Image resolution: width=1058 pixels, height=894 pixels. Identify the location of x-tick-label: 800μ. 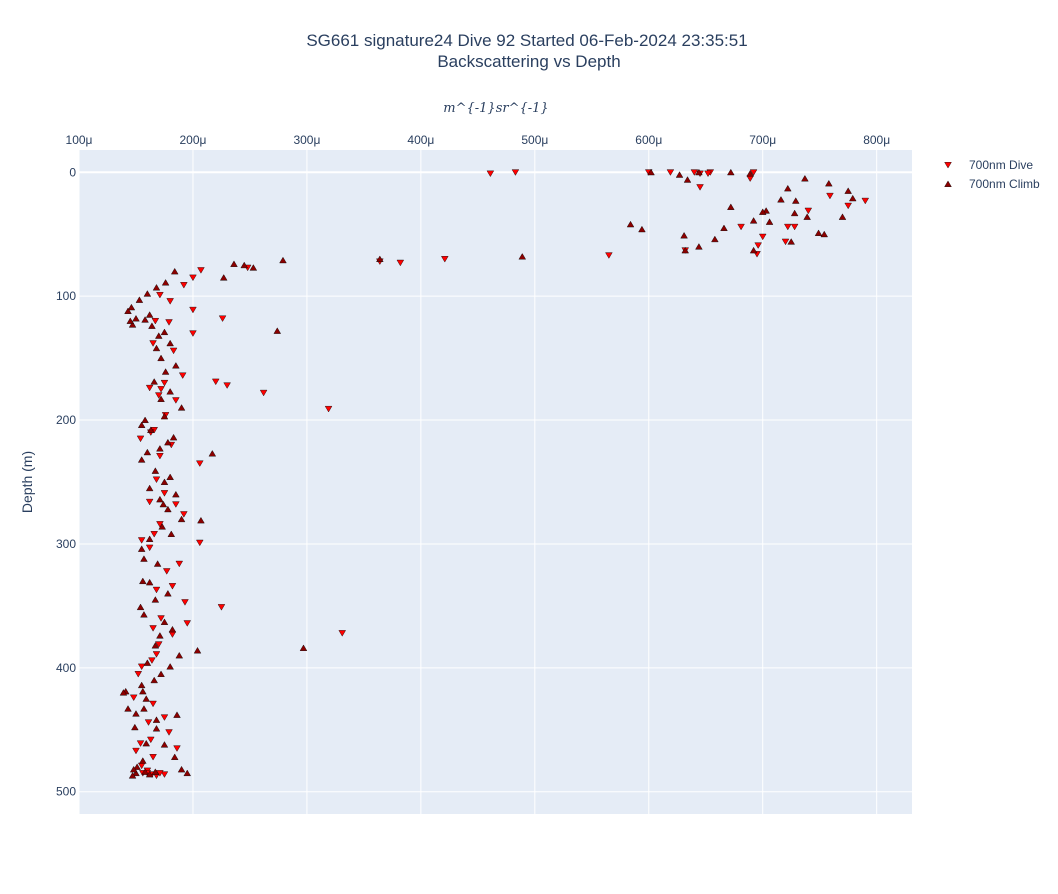
(876, 140).